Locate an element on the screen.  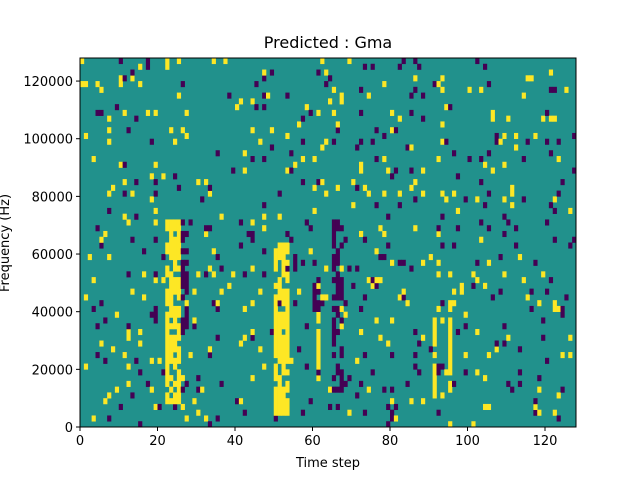
x-tick-label: 20 is located at coordinates (157, 441).